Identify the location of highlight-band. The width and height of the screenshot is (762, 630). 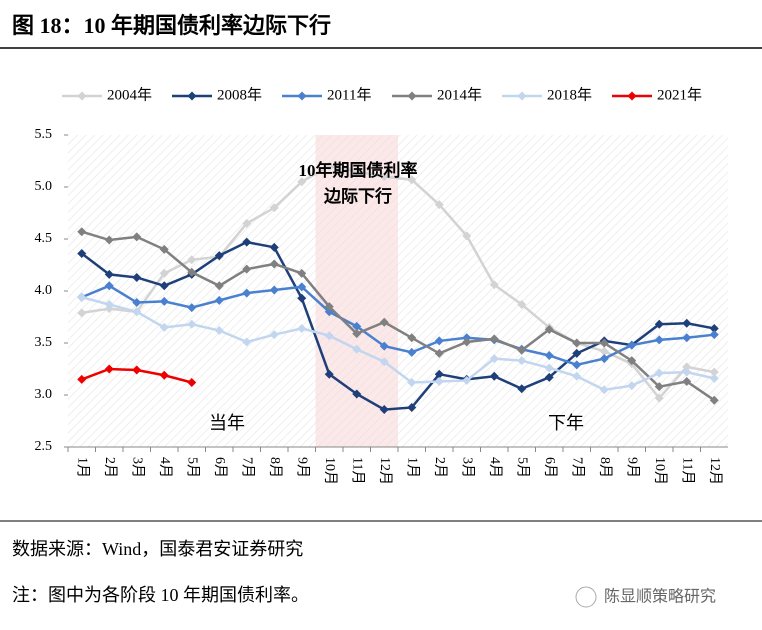
(356, 291).